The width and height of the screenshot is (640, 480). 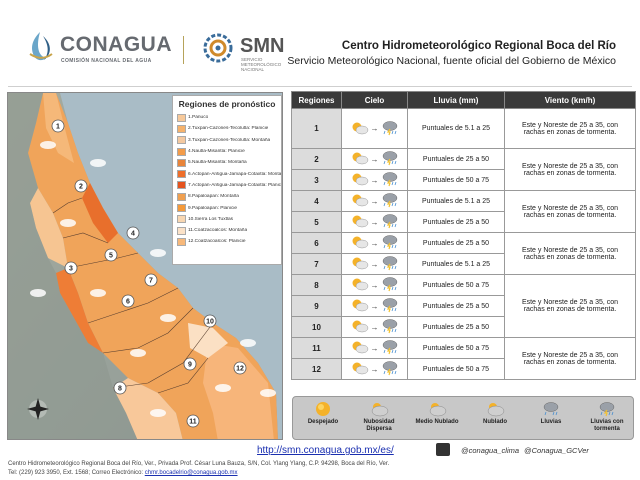 I want to click on sky-legend-label: Medio Nublado, so click(x=437, y=422).